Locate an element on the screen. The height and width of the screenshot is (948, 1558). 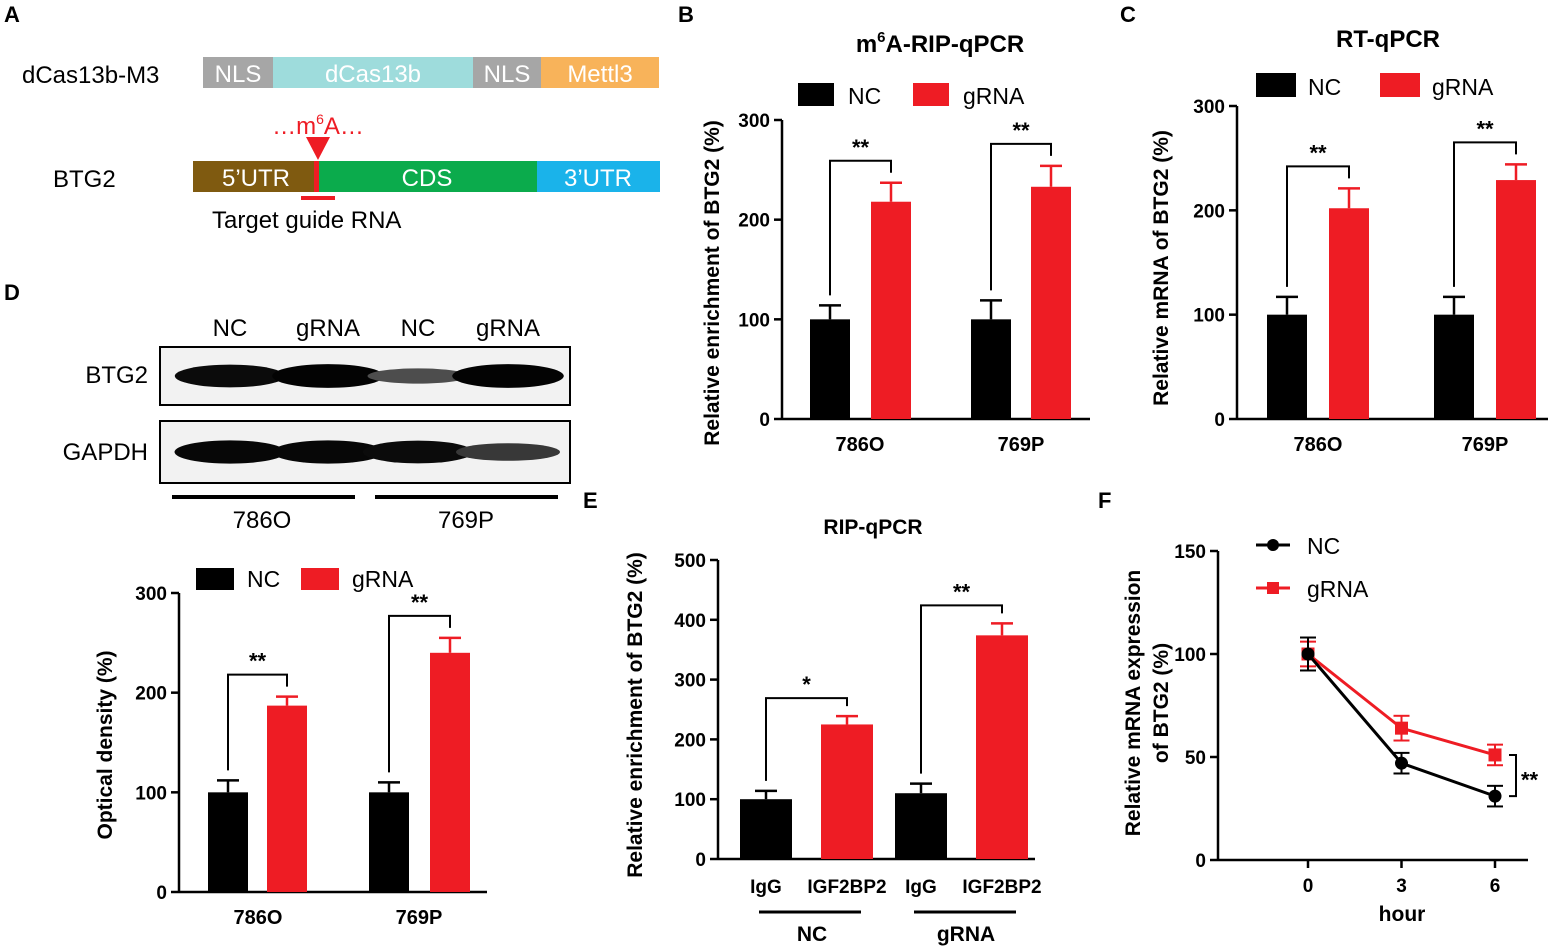
chart-b-legend-grna-label: gRNA is located at coordinates (994, 96).